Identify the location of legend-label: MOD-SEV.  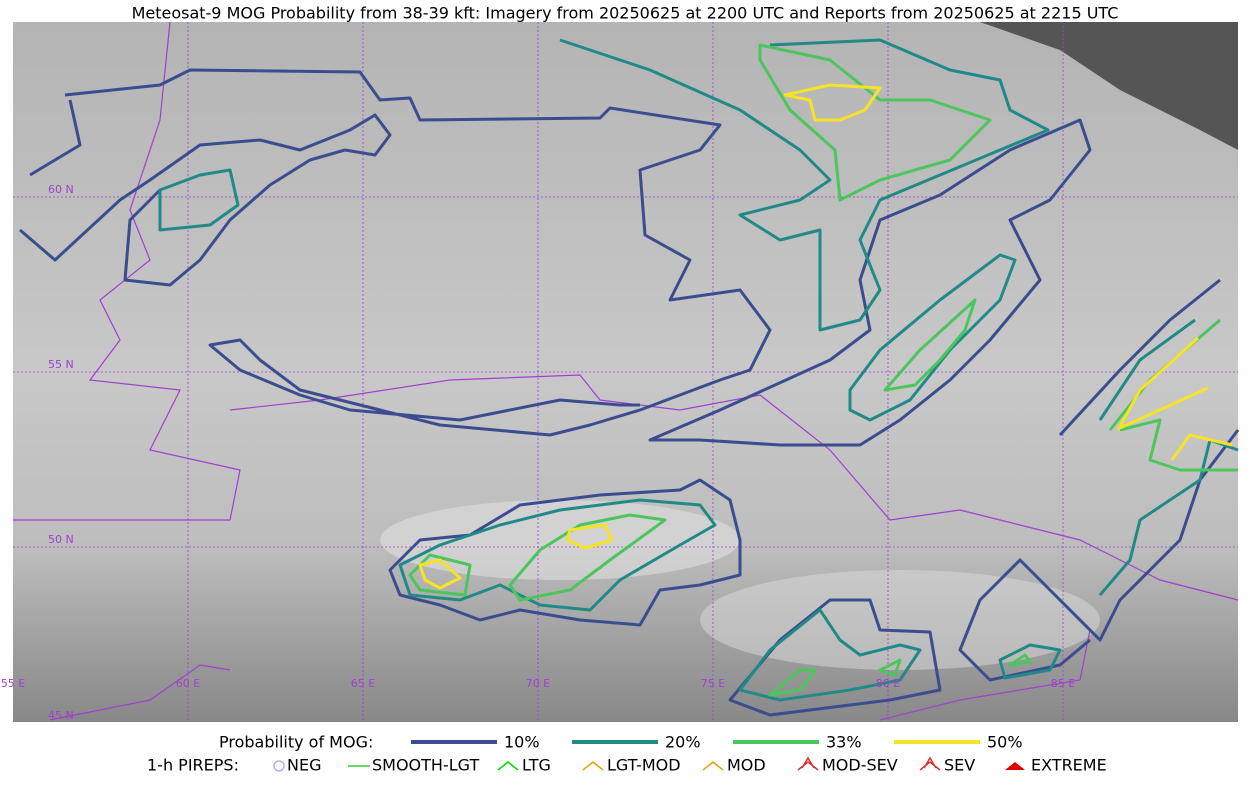
(860, 765).